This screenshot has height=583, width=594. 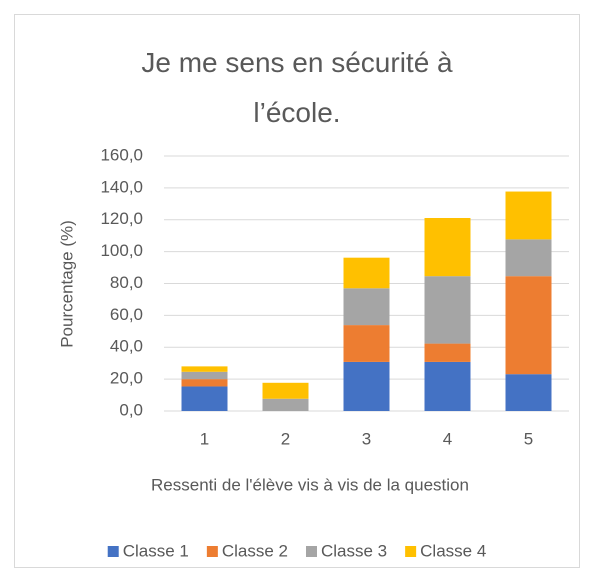 I want to click on x-tick-label: 2, so click(x=285, y=438).